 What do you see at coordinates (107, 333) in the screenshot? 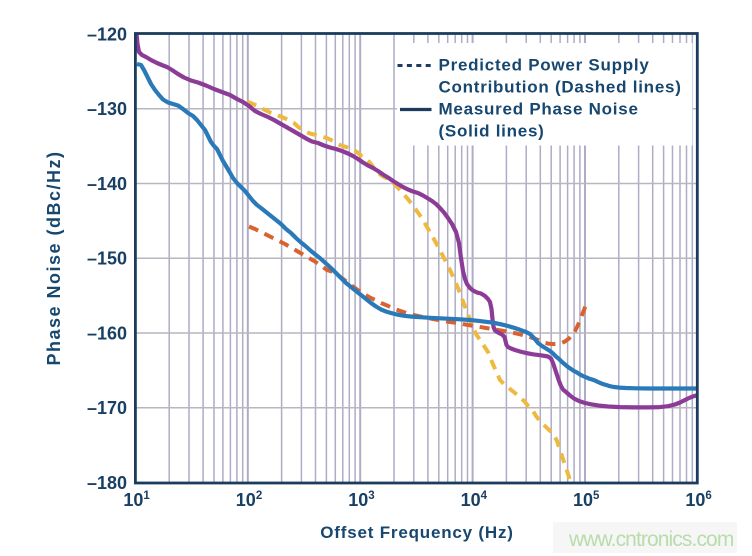
I see `svg-text: –160` at bounding box center [107, 333].